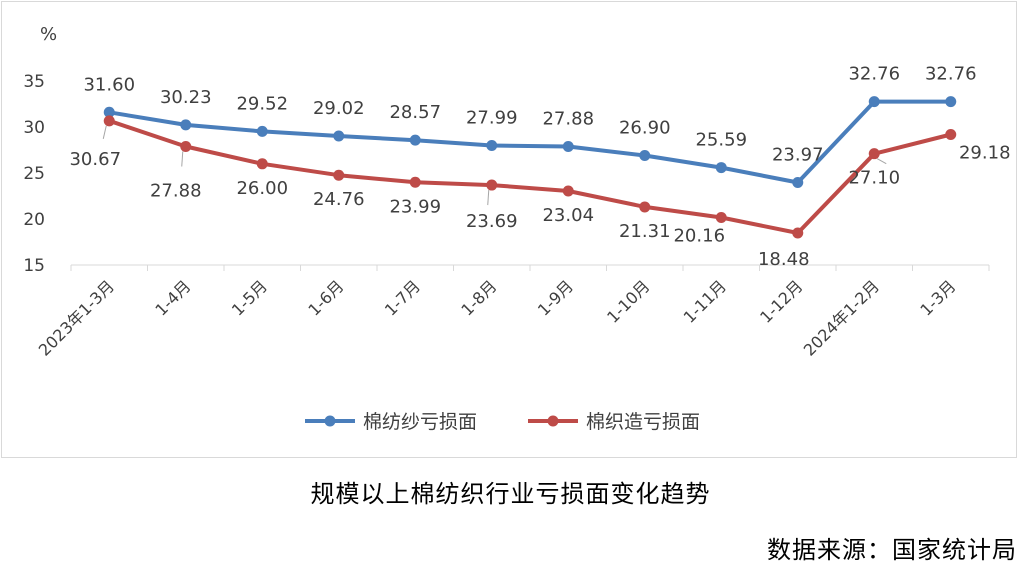 This screenshot has height=565, width=1021. What do you see at coordinates (402, 297) in the screenshot?
I see `x-tick-label: 1-7月` at bounding box center [402, 297].